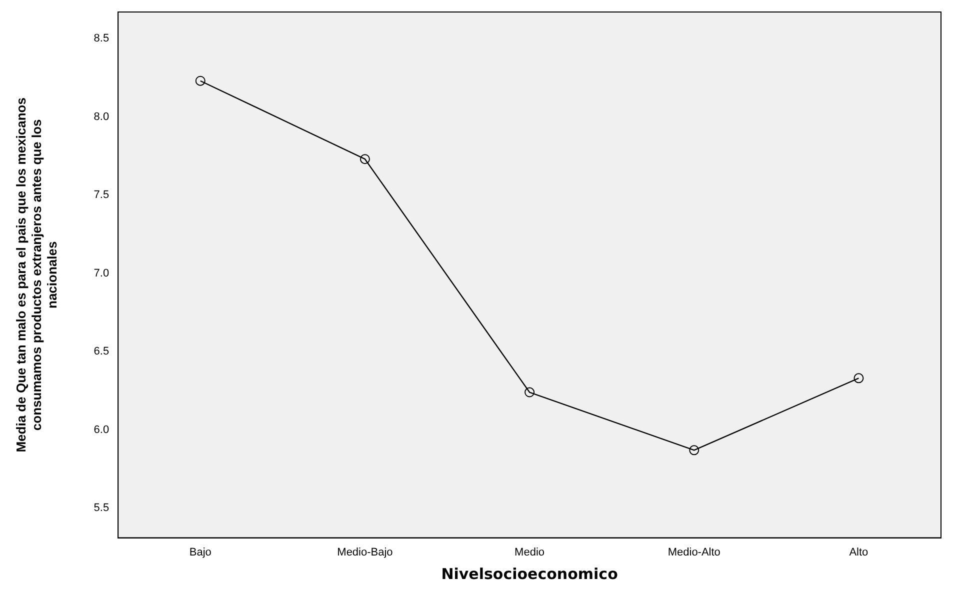 Image resolution: width=956 pixels, height=598 pixels. Describe the element at coordinates (529, 573) in the screenshot. I see `x-axis-title: Nivelsocioeconomico` at that location.